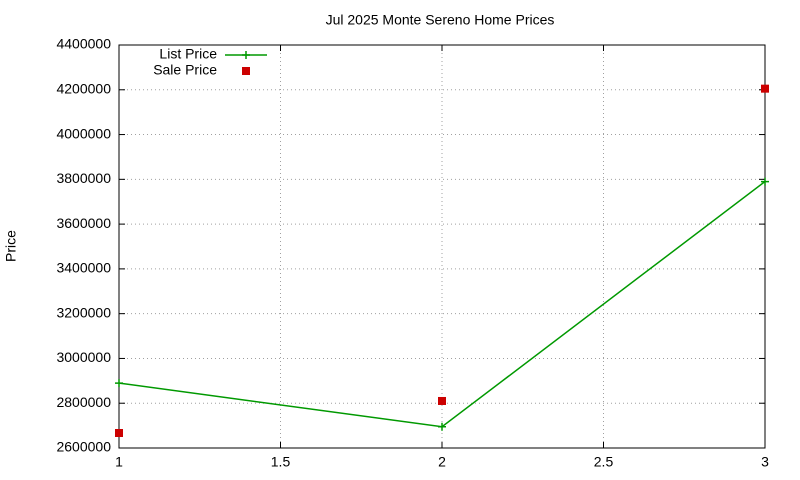  I want to click on y-tick-label: 3200000, so click(83, 312).